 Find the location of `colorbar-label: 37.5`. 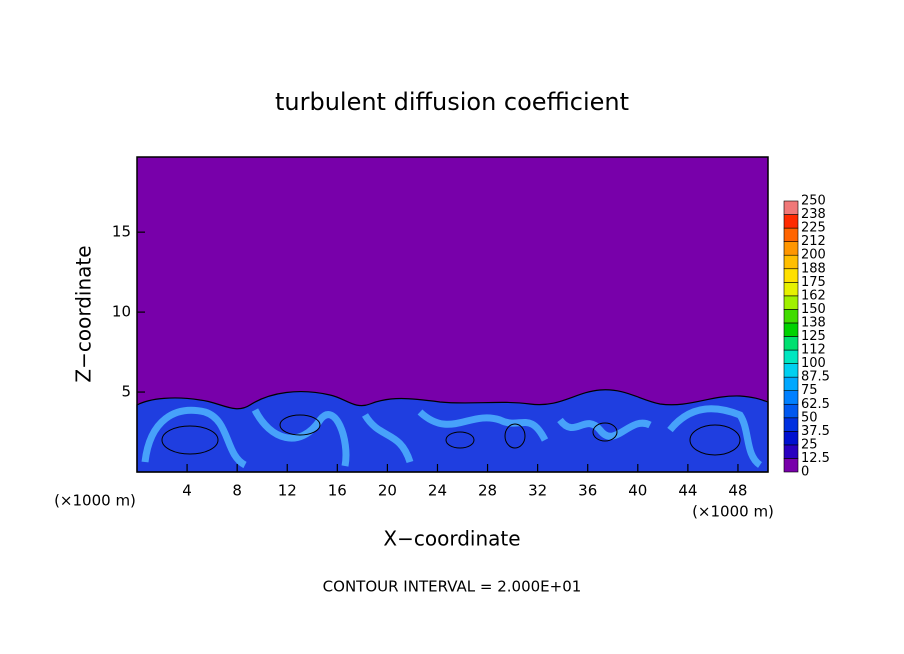

colorbar-label: 37.5 is located at coordinates (815, 431).